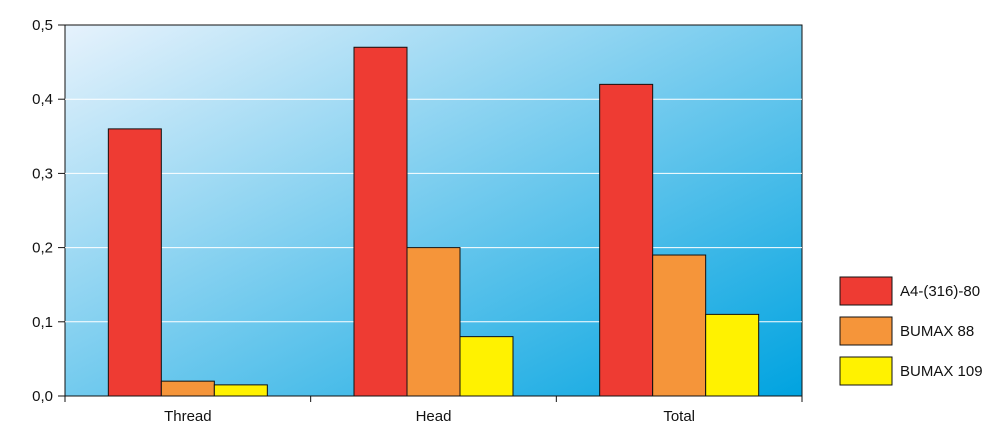 The height and width of the screenshot is (426, 988). I want to click on bar-bumax-109-total, so click(732, 355).